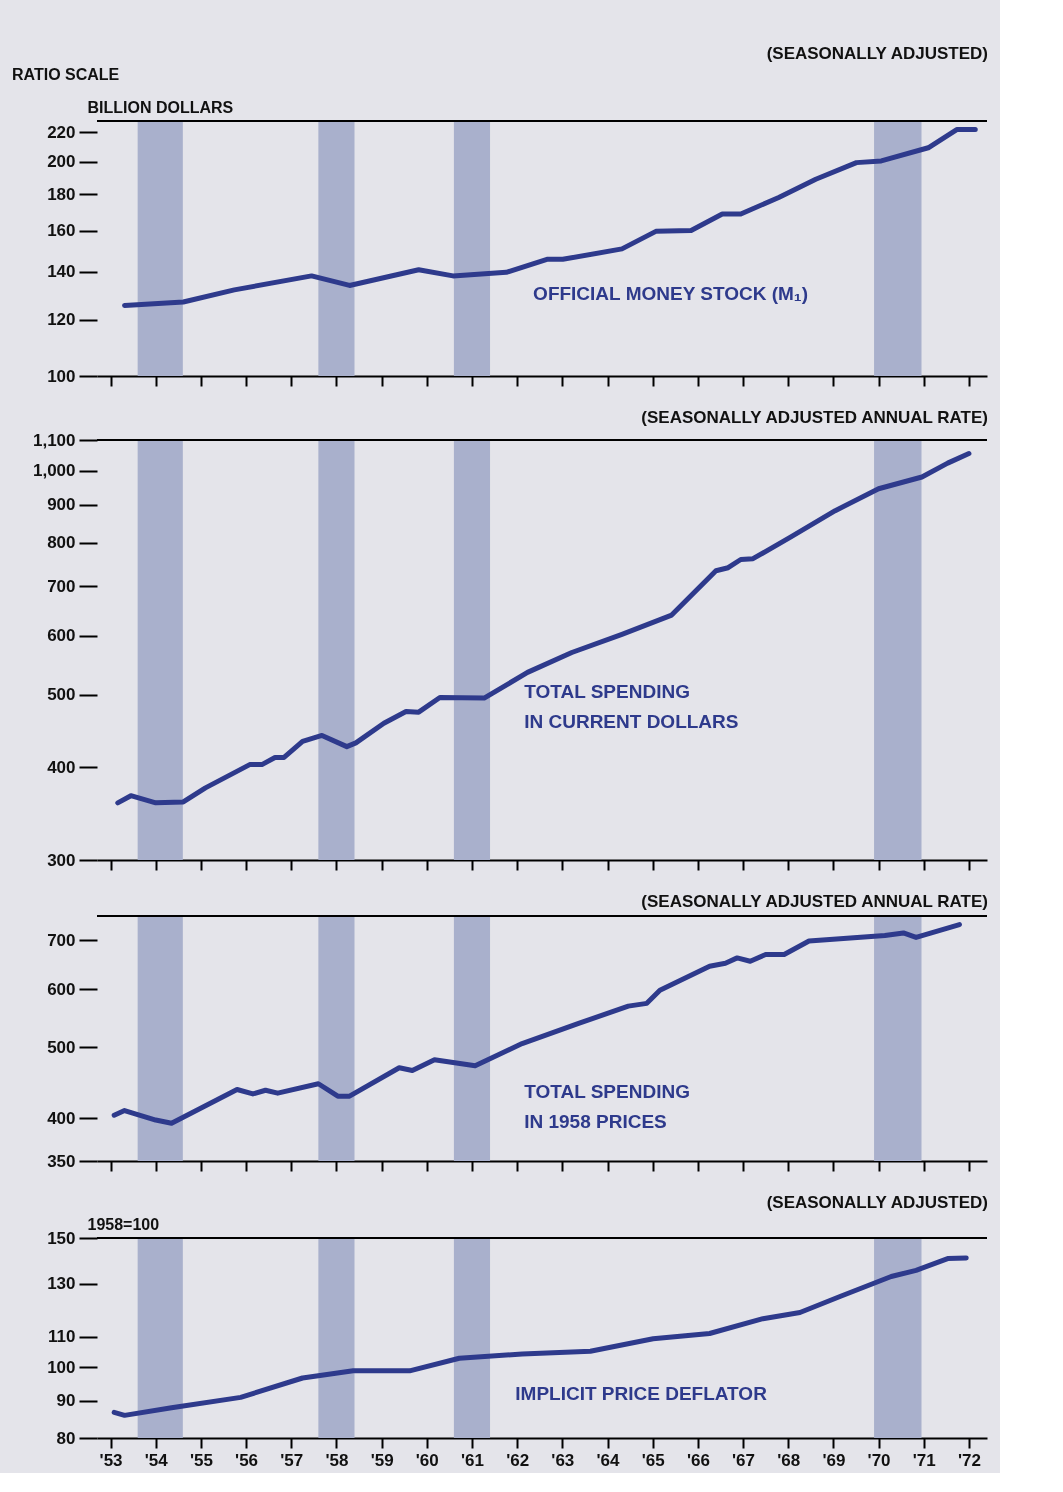 This screenshot has width=1063, height=1492. I want to click on x-tick-label: '53, so click(111, 1460).